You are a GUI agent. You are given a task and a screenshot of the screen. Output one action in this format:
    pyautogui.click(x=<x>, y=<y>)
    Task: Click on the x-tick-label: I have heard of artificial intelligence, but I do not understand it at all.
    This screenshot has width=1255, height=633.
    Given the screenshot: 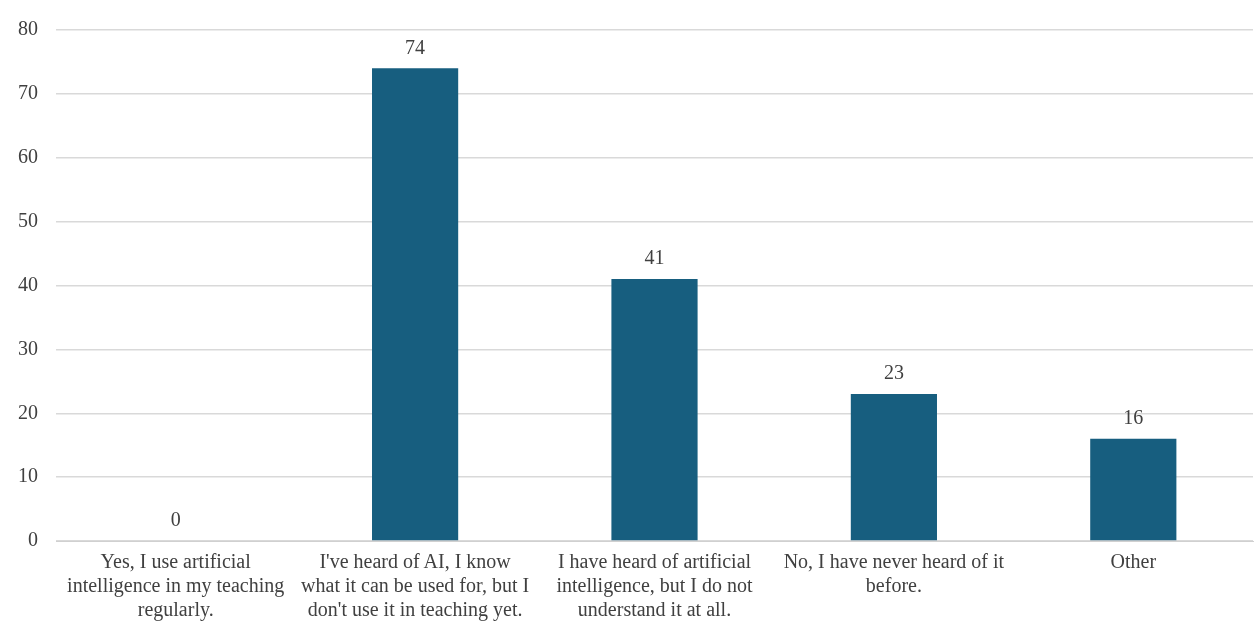 What is the action you would take?
    pyautogui.click(x=654, y=585)
    